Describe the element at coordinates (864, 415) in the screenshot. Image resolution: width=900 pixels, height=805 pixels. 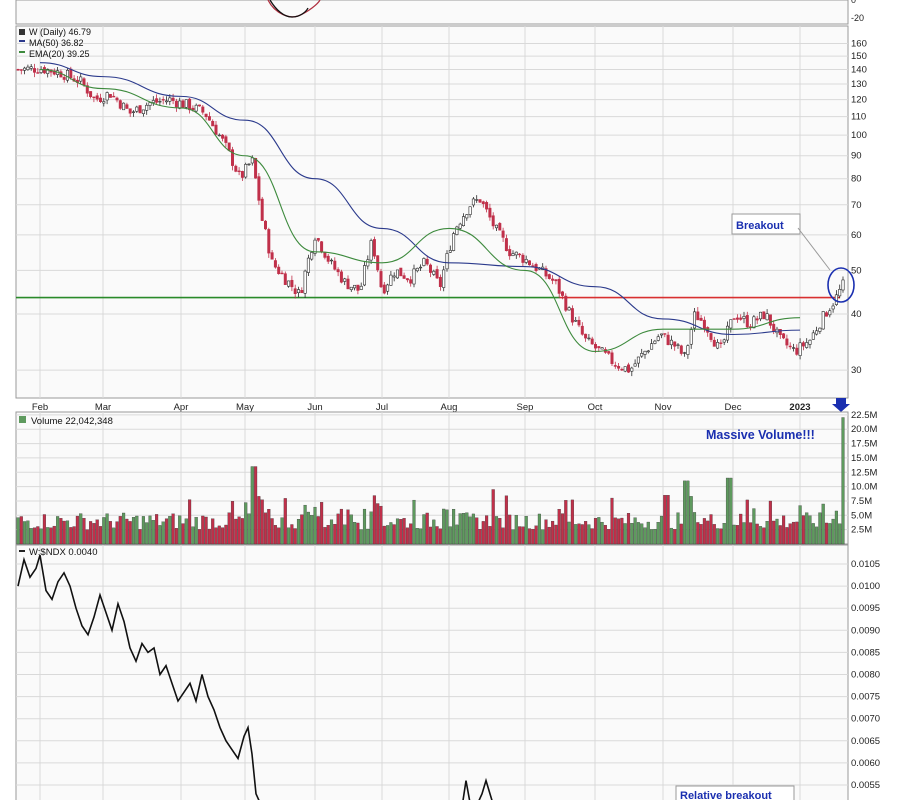
I see `volume-tick-label: 22.5M` at that location.